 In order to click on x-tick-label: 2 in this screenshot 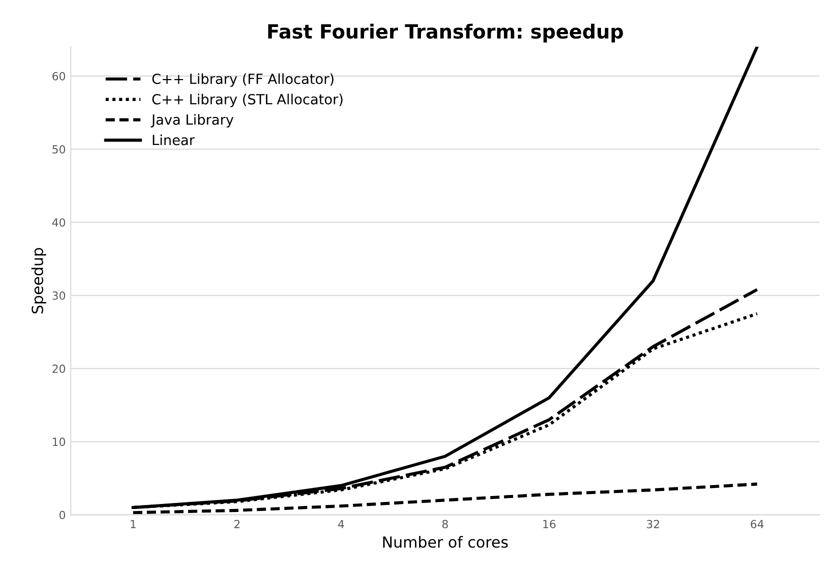, I will do `click(237, 524)`.